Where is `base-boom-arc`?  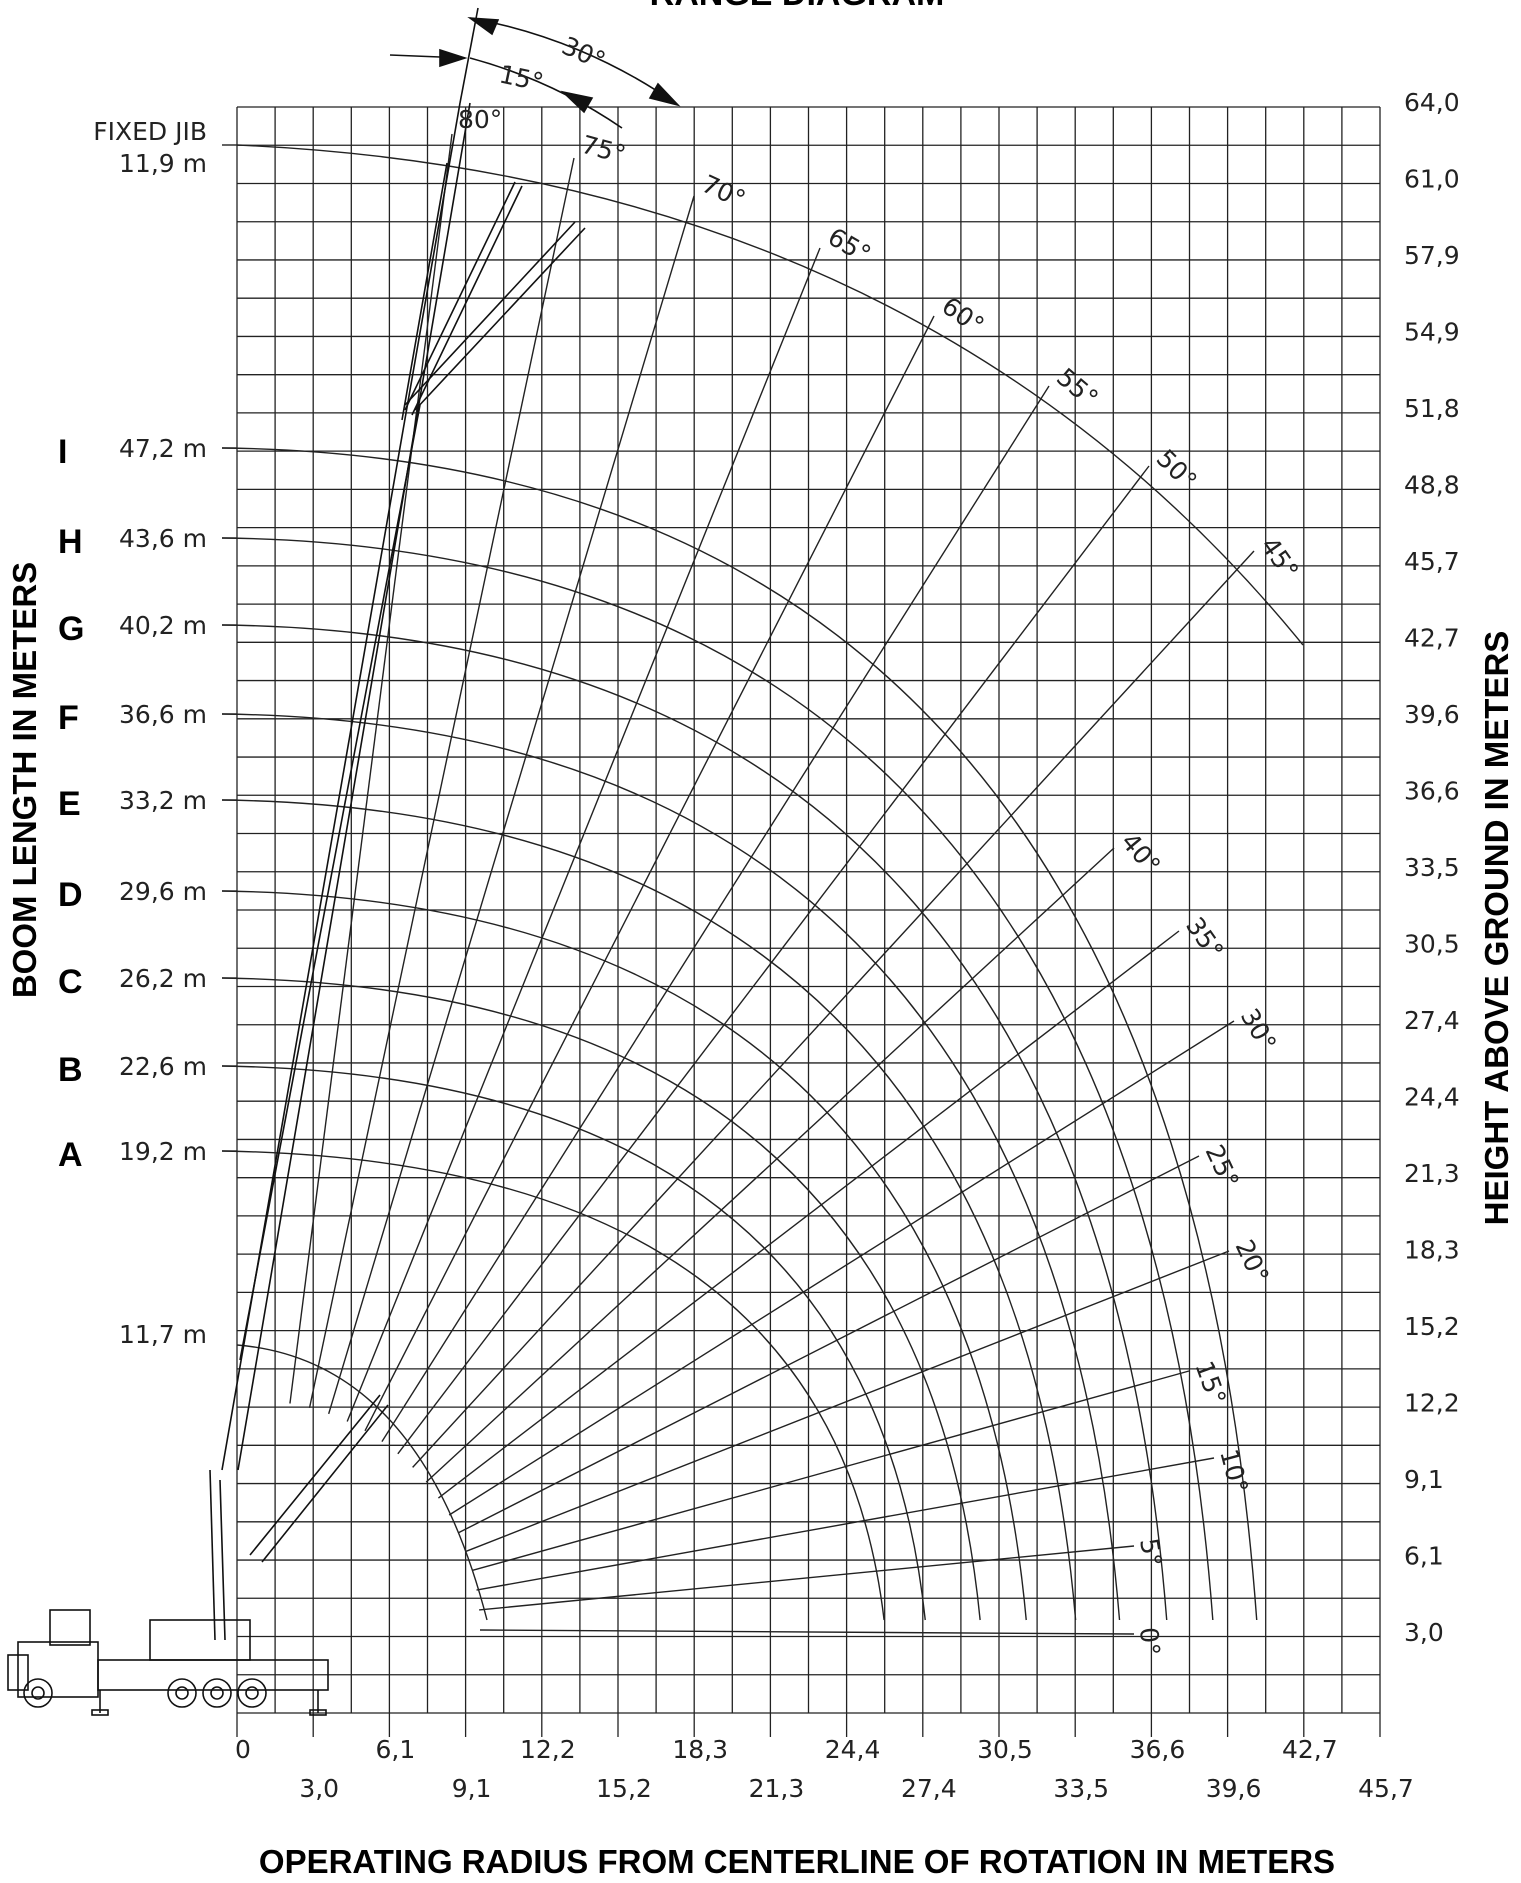
base-boom-arc is located at coordinates (362, 1482).